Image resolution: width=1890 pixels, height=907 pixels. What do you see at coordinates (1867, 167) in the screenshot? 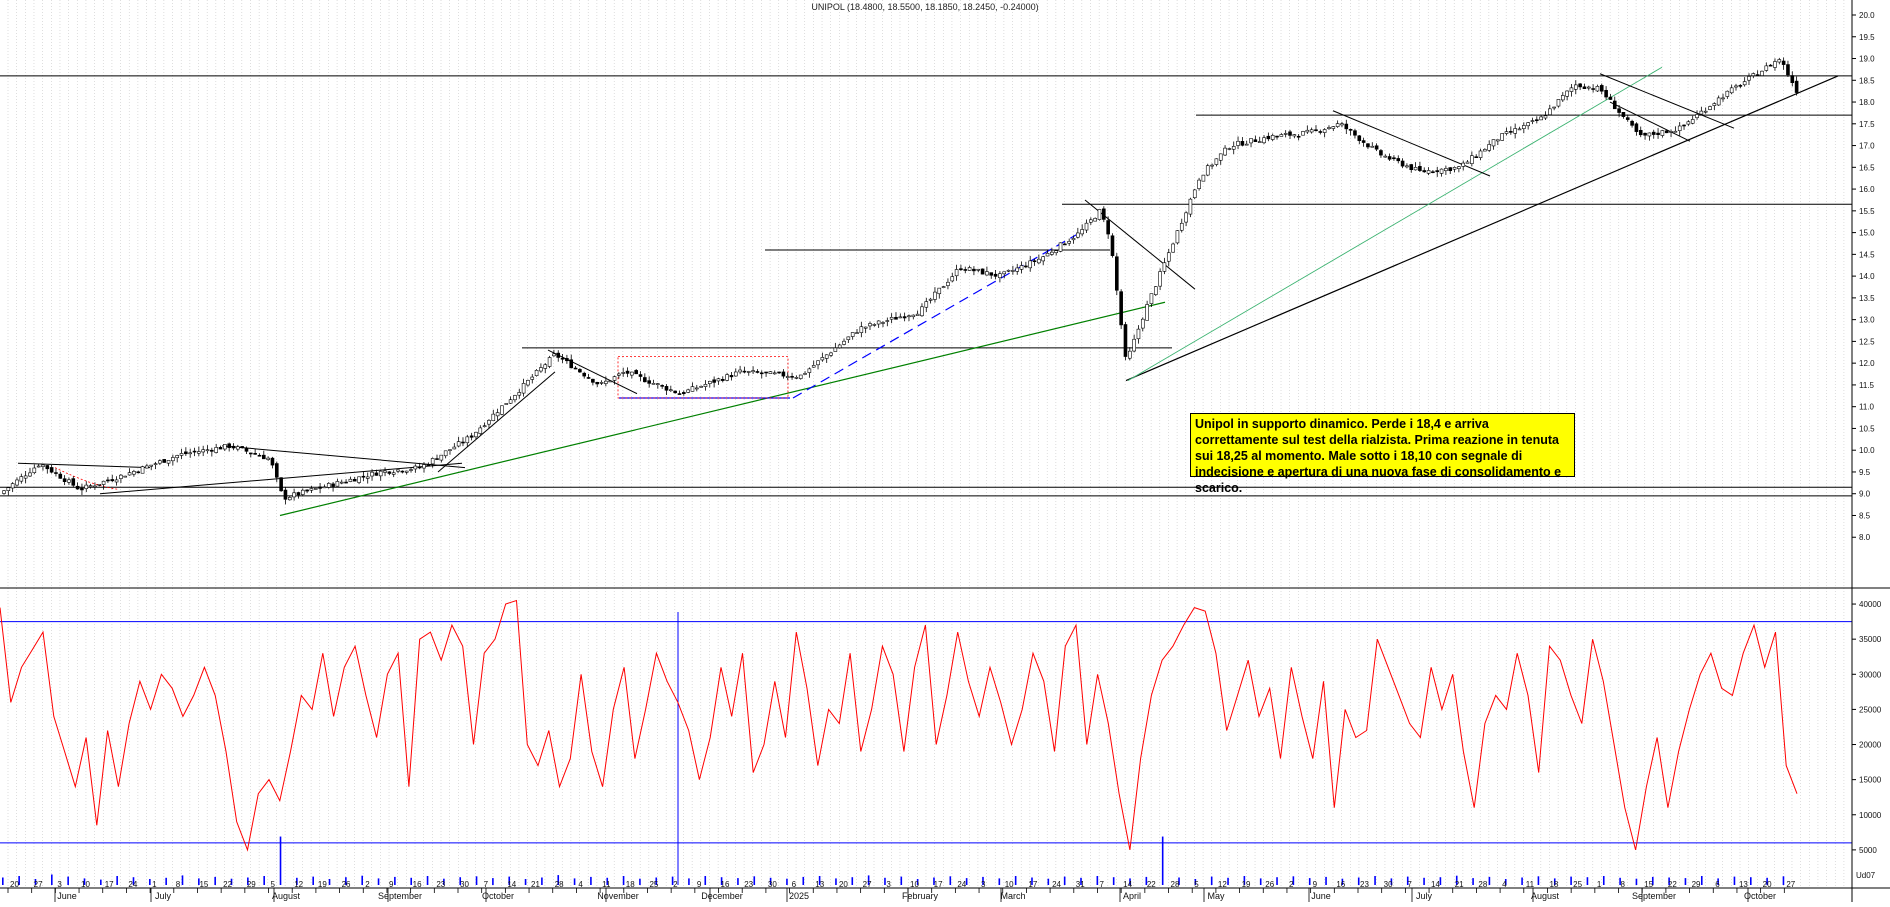
I see `price-tick-label: 16.5` at bounding box center [1867, 167].